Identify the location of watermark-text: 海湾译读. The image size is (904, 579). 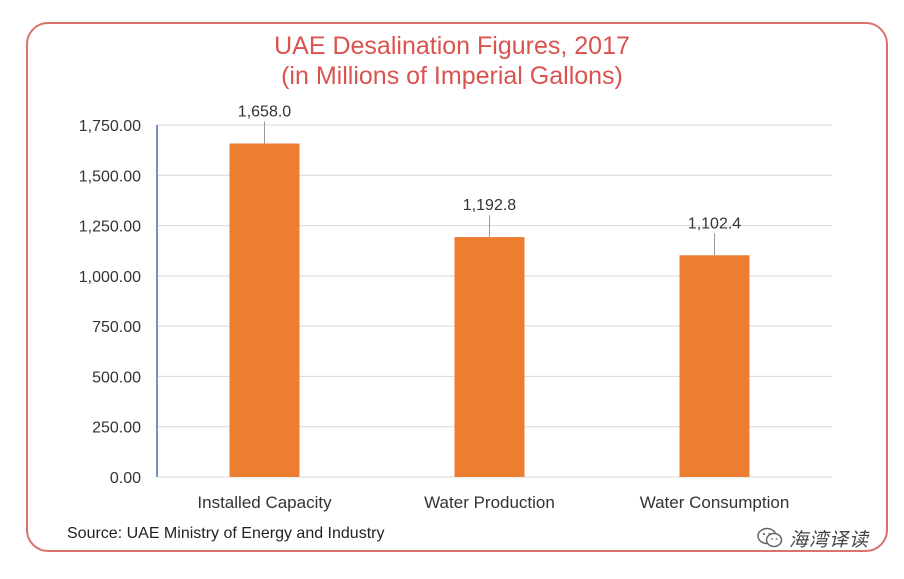
(829, 540).